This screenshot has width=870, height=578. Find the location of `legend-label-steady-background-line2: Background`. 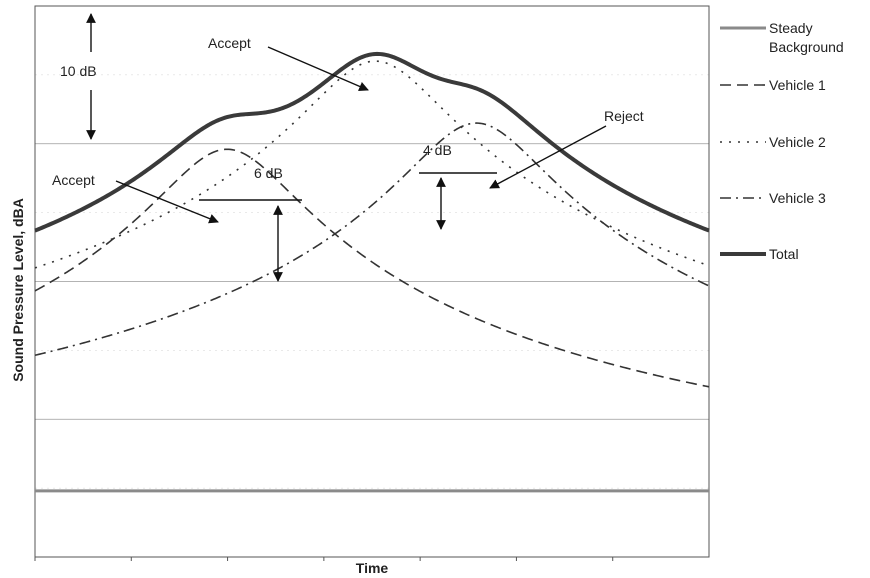

legend-label-steady-background-line2: Background is located at coordinates (806, 47).